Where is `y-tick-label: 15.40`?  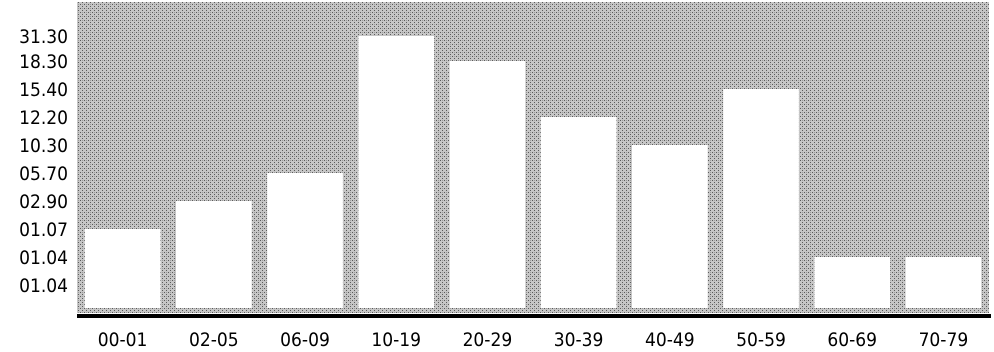 y-tick-label: 15.40 is located at coordinates (43, 90).